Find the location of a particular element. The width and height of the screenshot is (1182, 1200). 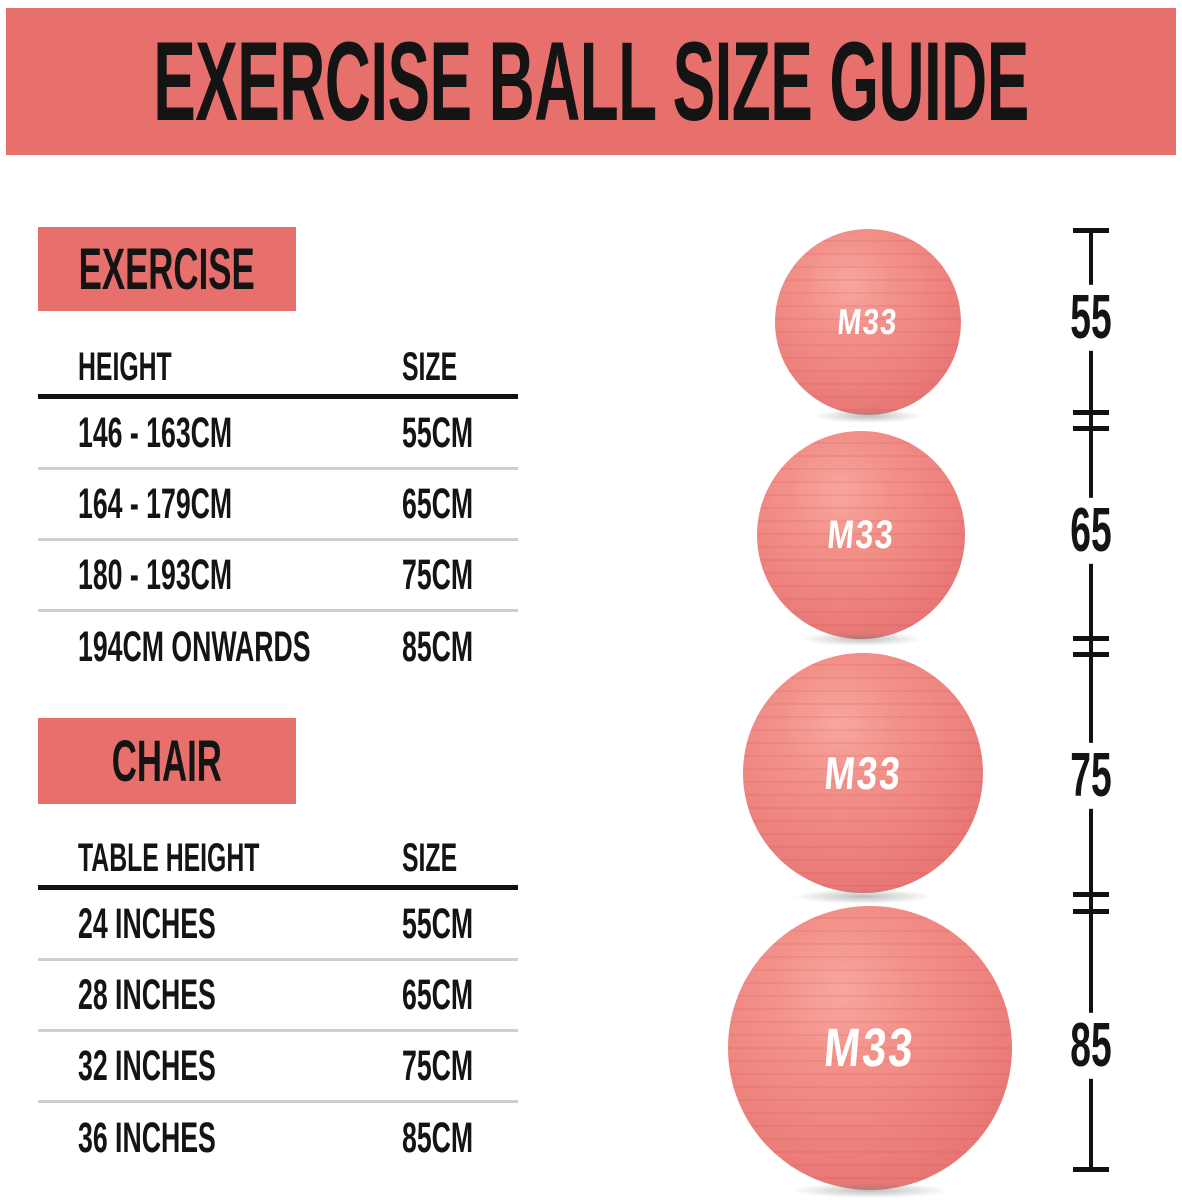

column-header-table-height: TABLE HEIGHT is located at coordinates (169, 857).